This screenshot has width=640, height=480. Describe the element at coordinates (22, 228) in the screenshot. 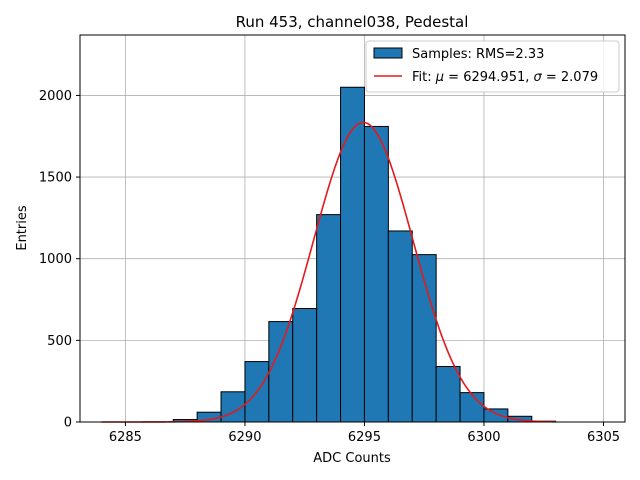

I see `y-axis-label: Entries` at that location.